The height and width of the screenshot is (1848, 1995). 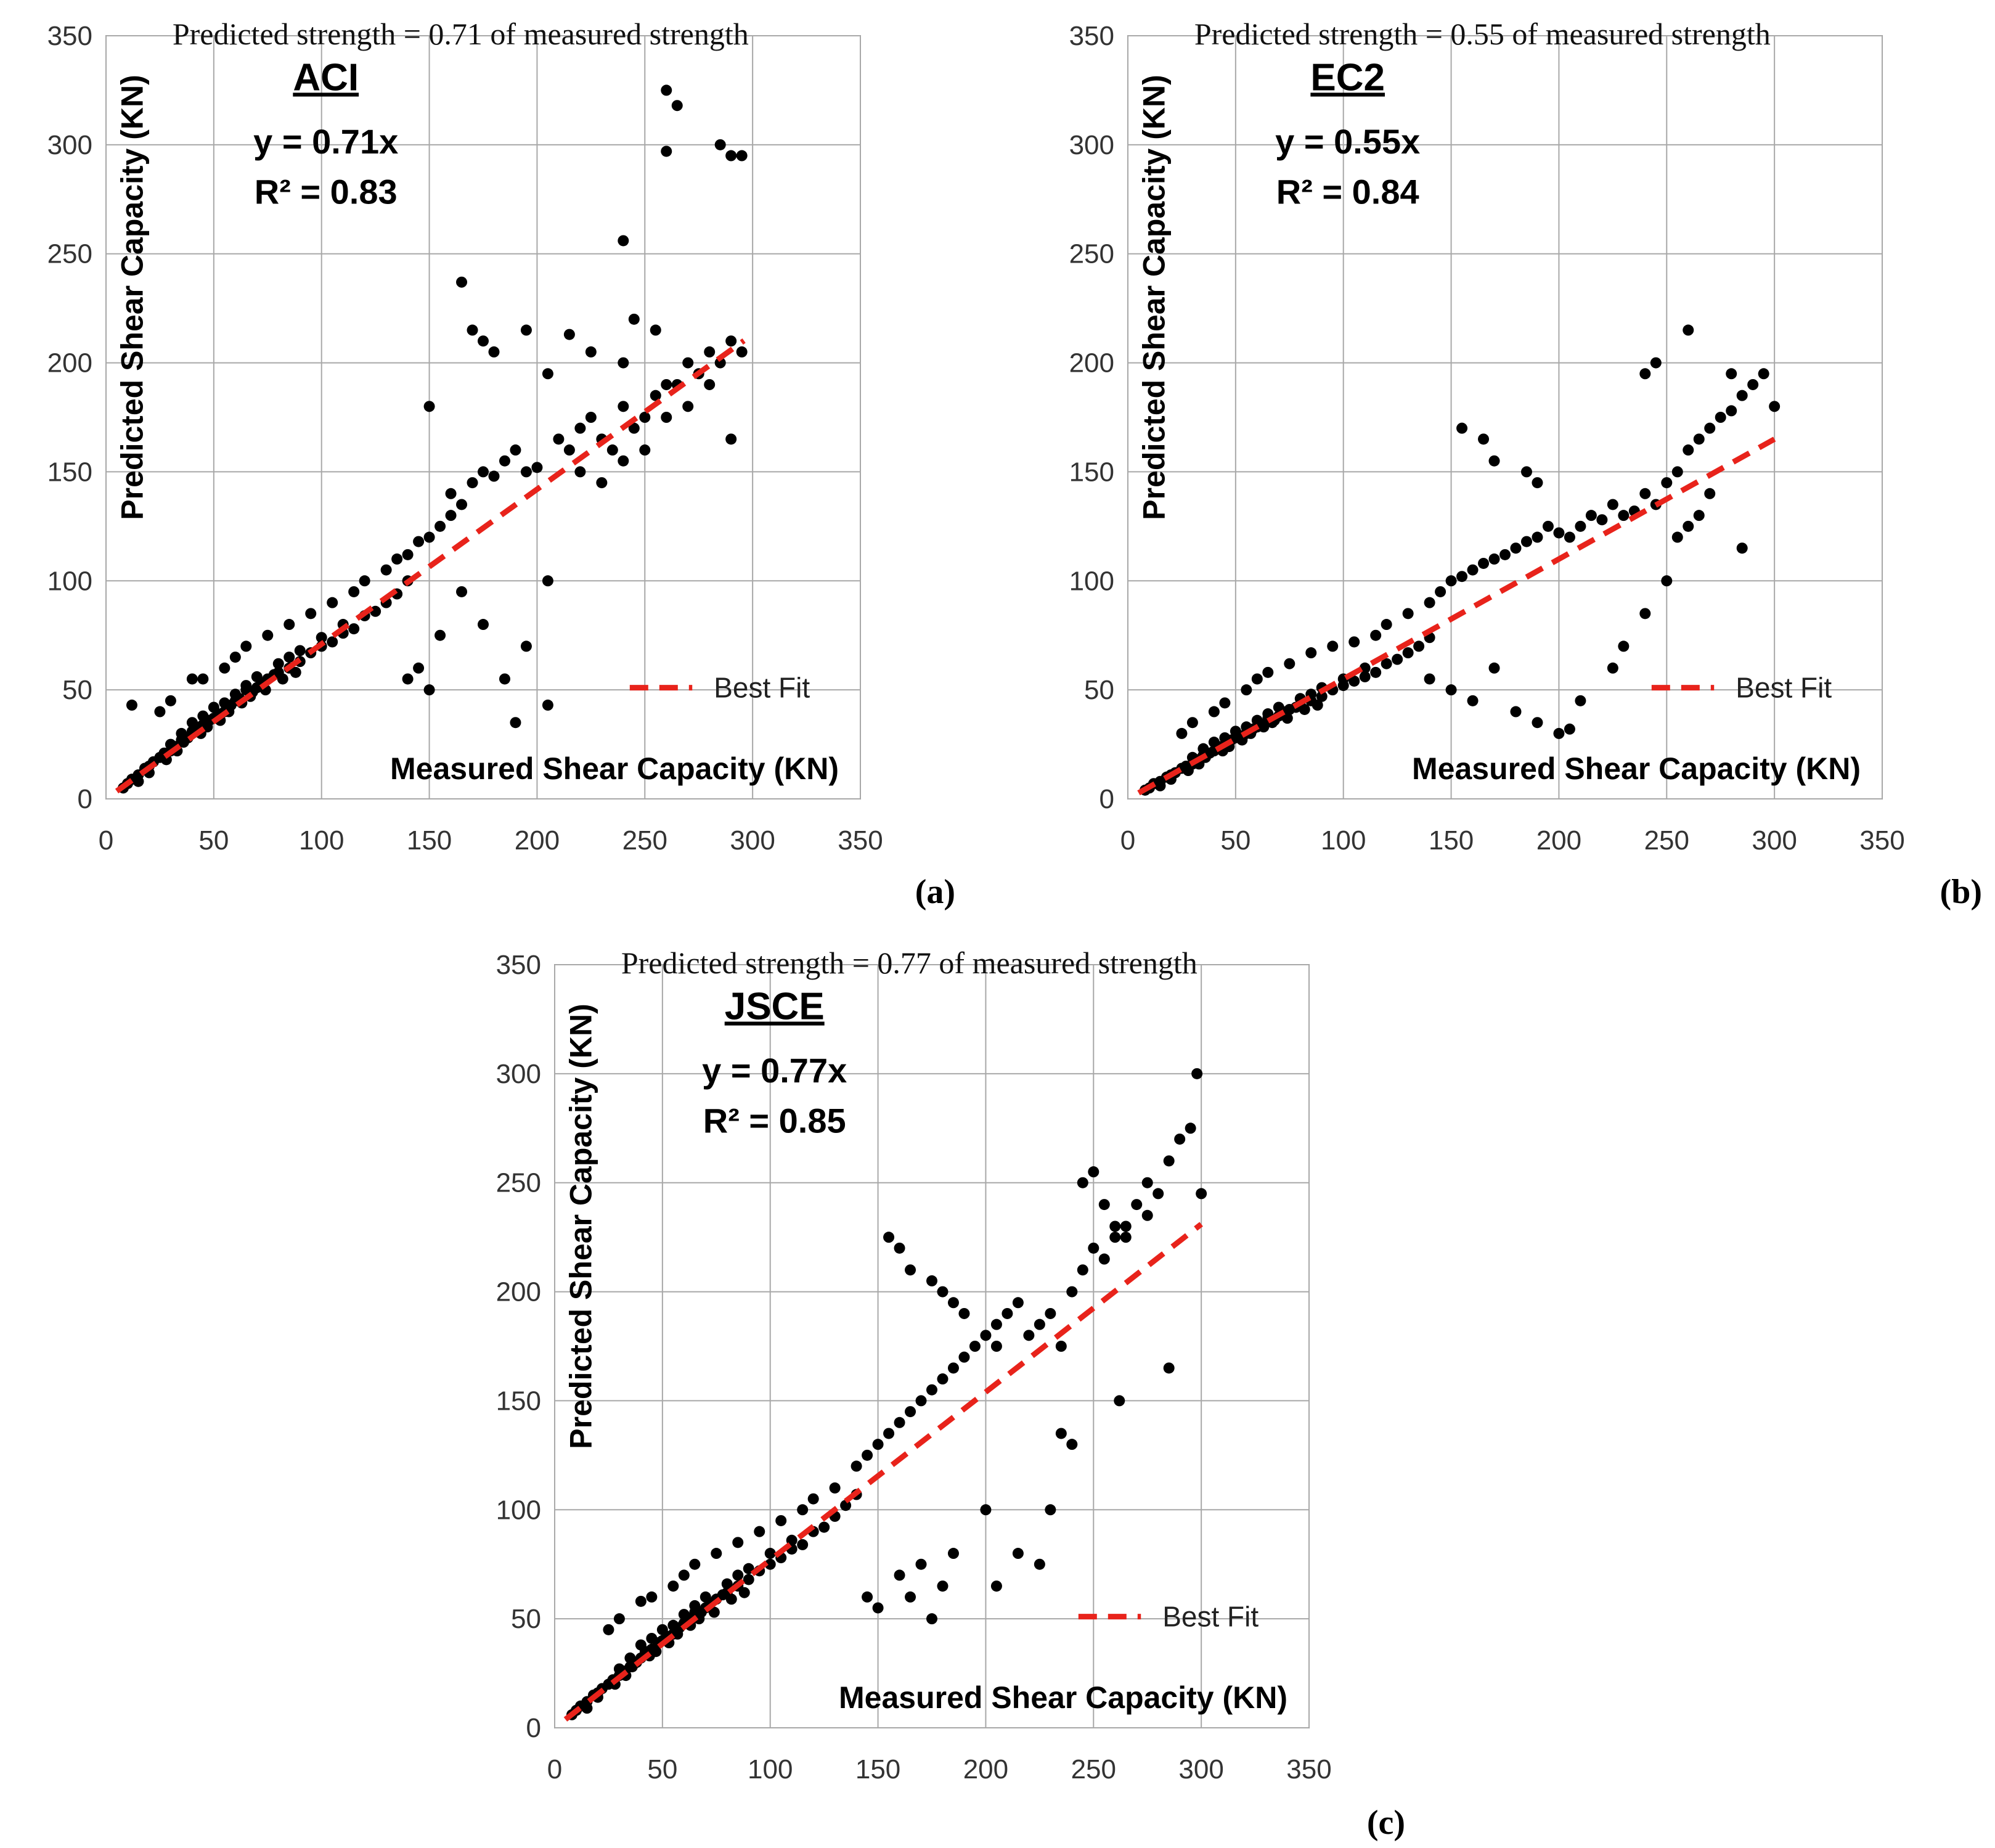 What do you see at coordinates (1200, 1769) in the screenshot?
I see `x-tick-label: 300` at bounding box center [1200, 1769].